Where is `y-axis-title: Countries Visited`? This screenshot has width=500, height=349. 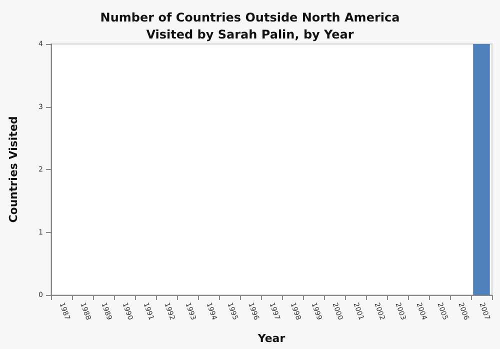 y-axis-title: Countries Visited is located at coordinates (13, 169).